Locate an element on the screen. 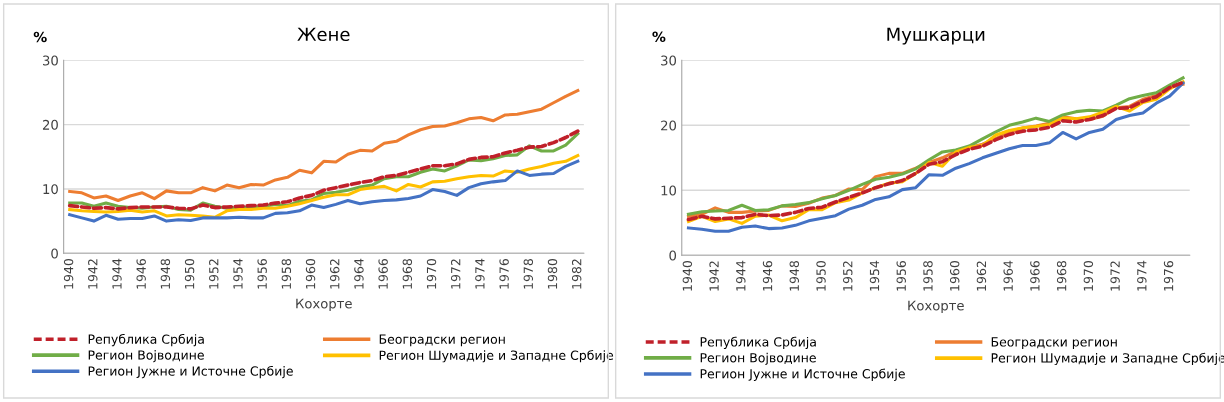 The image size is (1224, 402). legend-label: Регион Шумадије и Западне Србије is located at coordinates (496, 356).